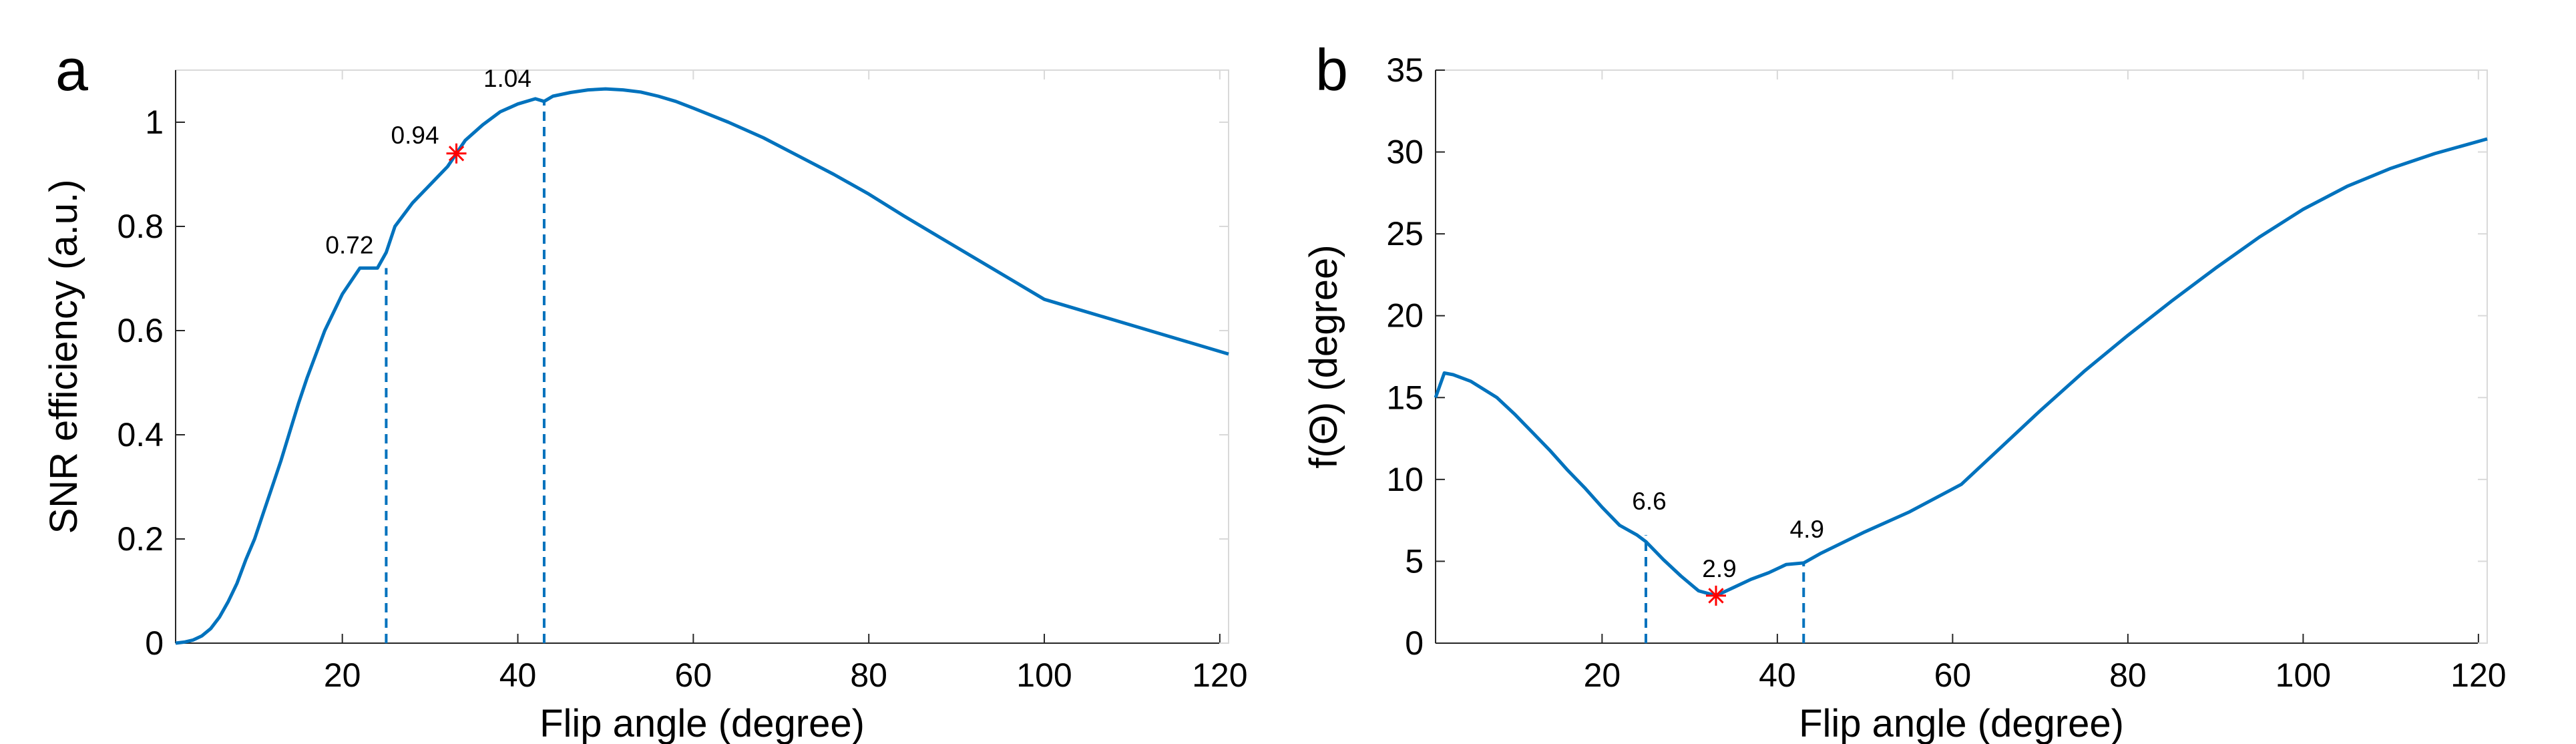 The image size is (2576, 744). What do you see at coordinates (140, 226) in the screenshot?
I see `y-tick-label: 0.8` at bounding box center [140, 226].